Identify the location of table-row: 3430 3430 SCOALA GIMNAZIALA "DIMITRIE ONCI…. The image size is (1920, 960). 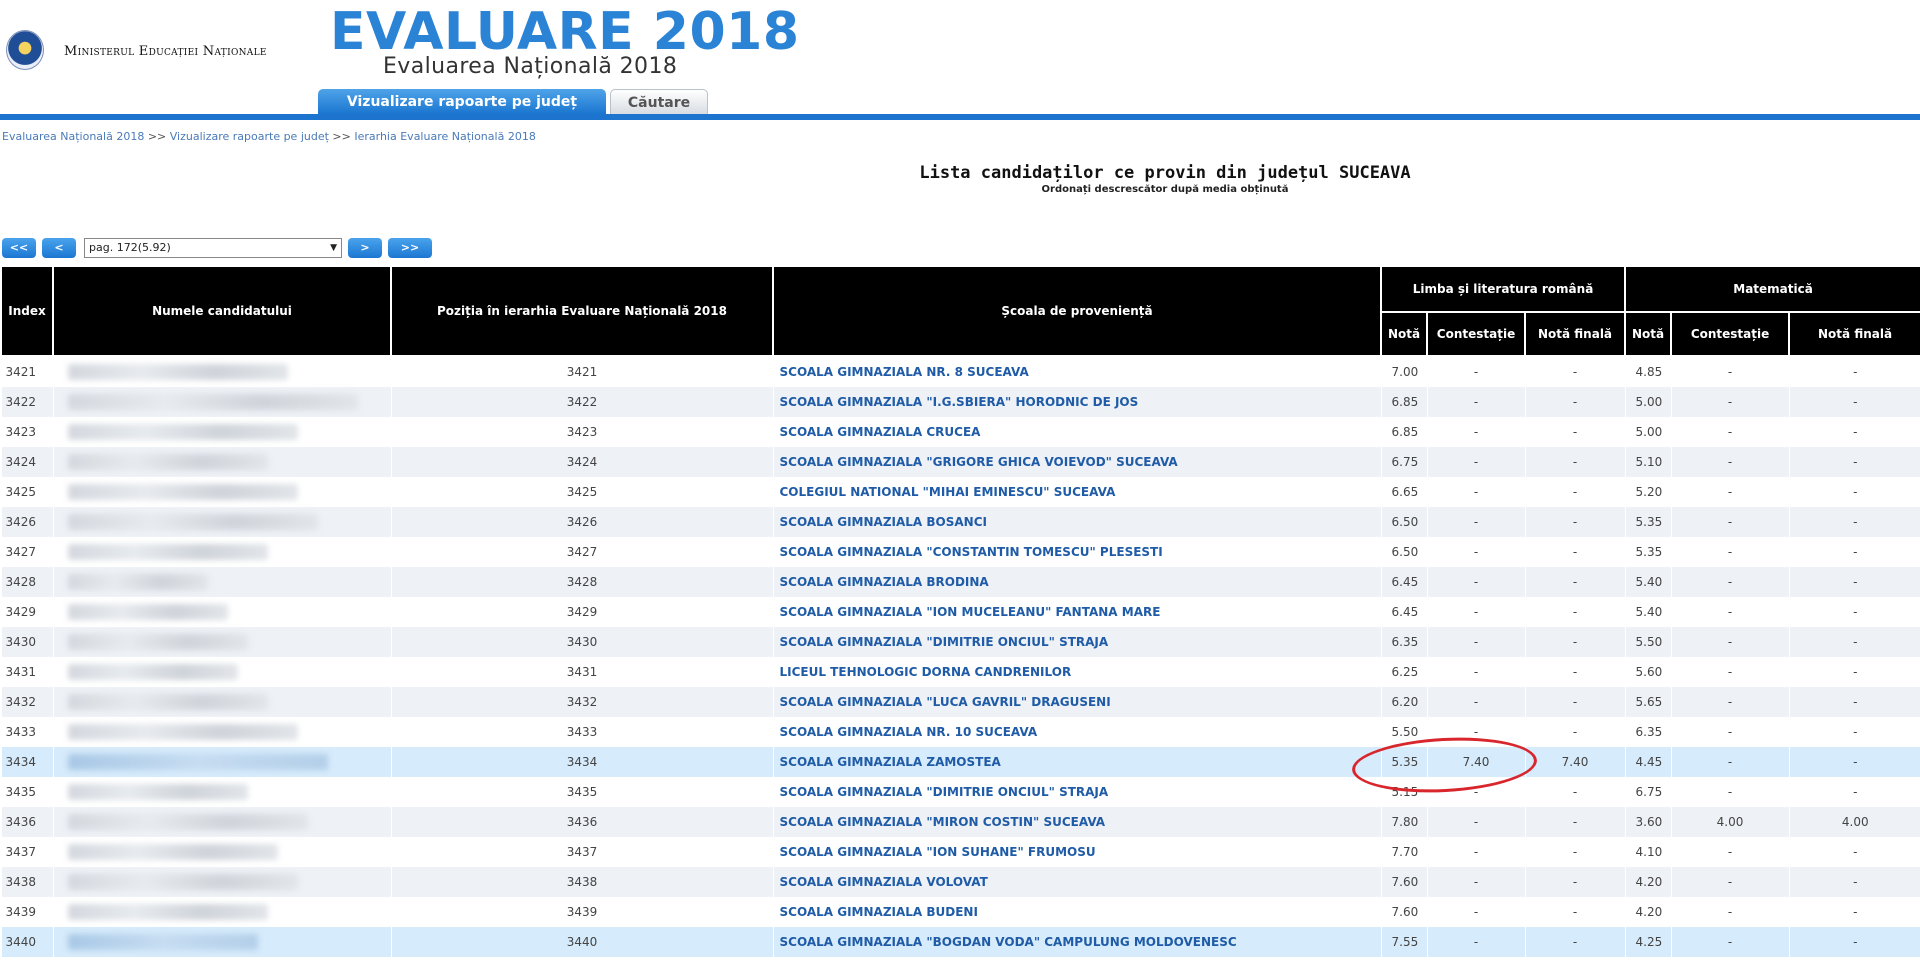
(960, 642).